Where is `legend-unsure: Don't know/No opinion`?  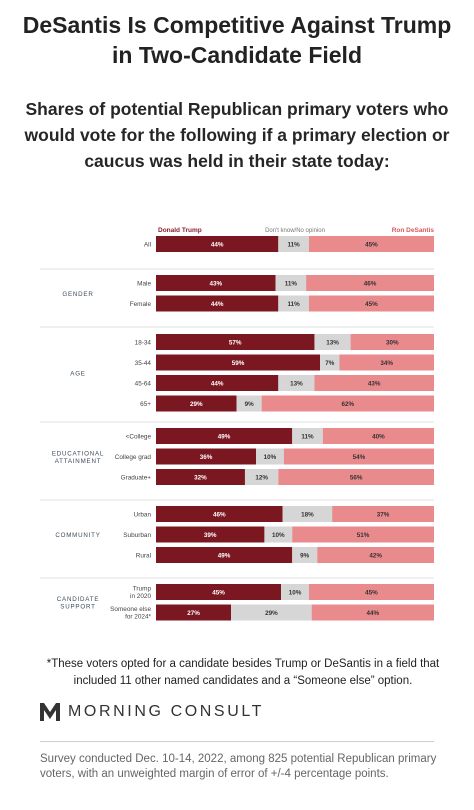 legend-unsure: Don't know/No opinion is located at coordinates (295, 231).